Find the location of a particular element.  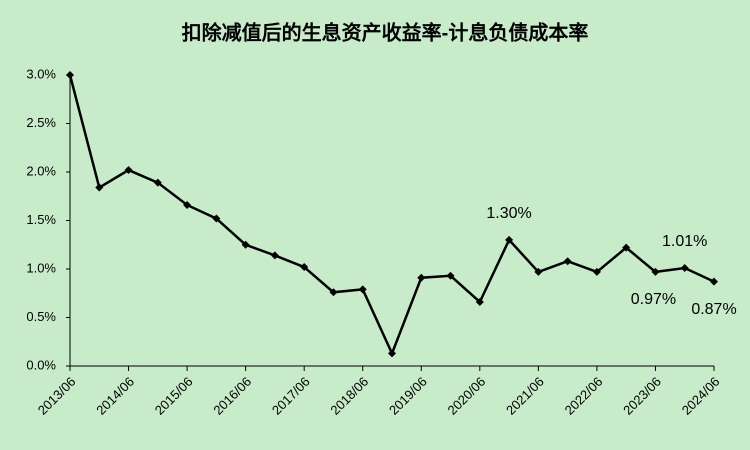

x-tick-label: 2013/06 is located at coordinates (57, 396).